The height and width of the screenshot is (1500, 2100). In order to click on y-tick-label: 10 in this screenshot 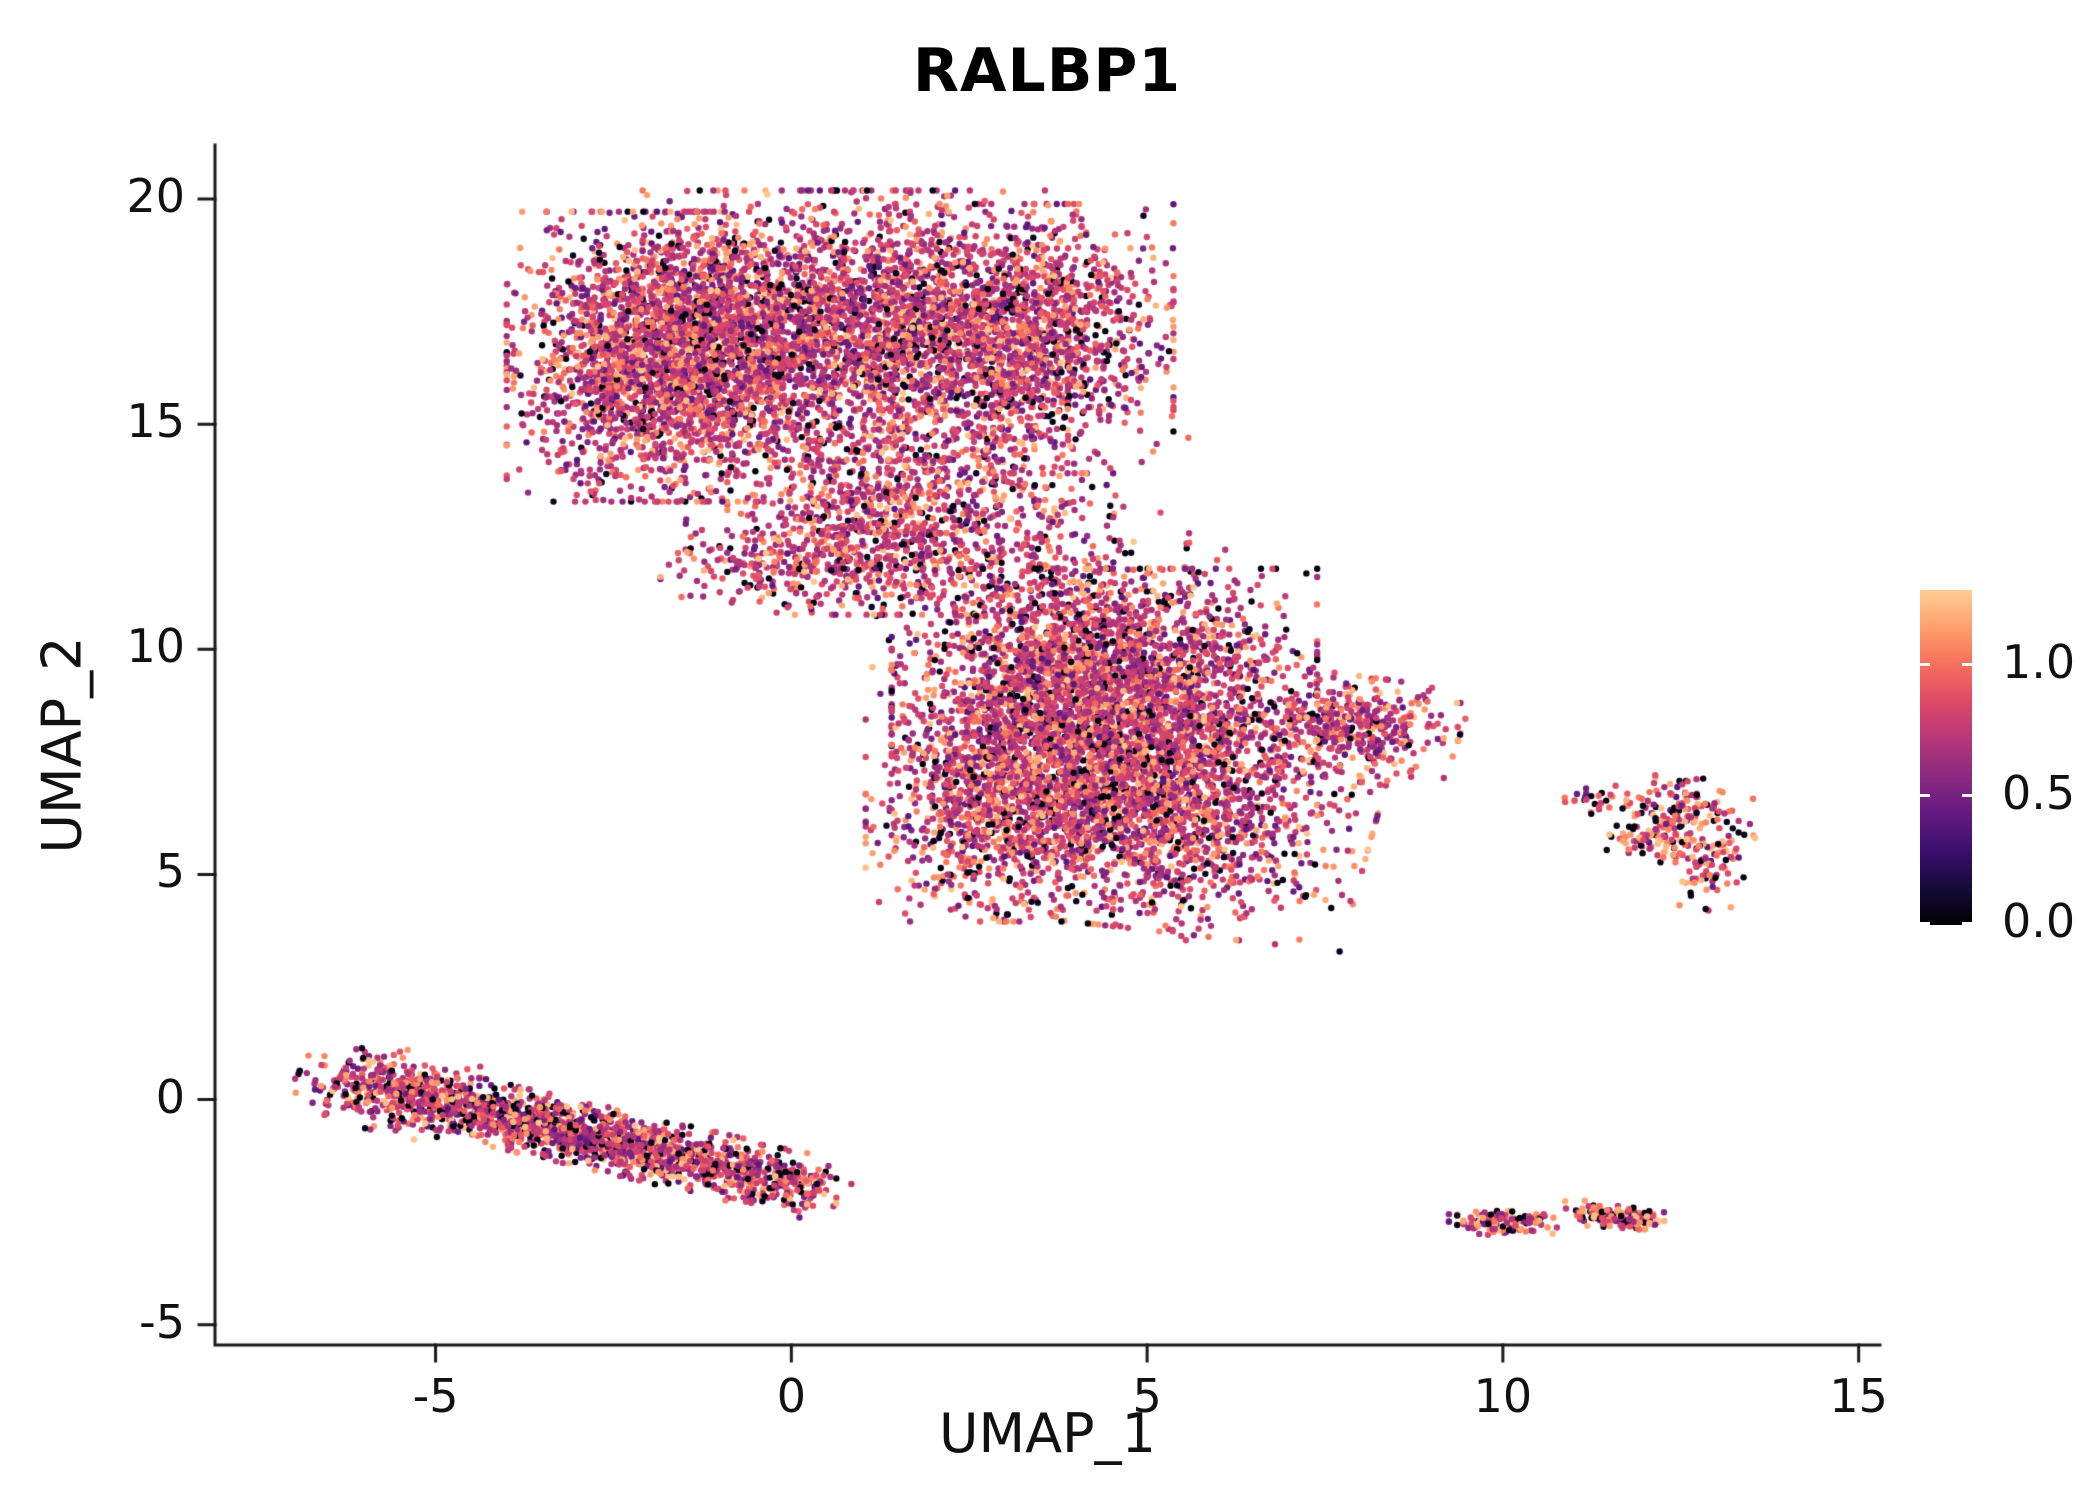, I will do `click(155, 646)`.